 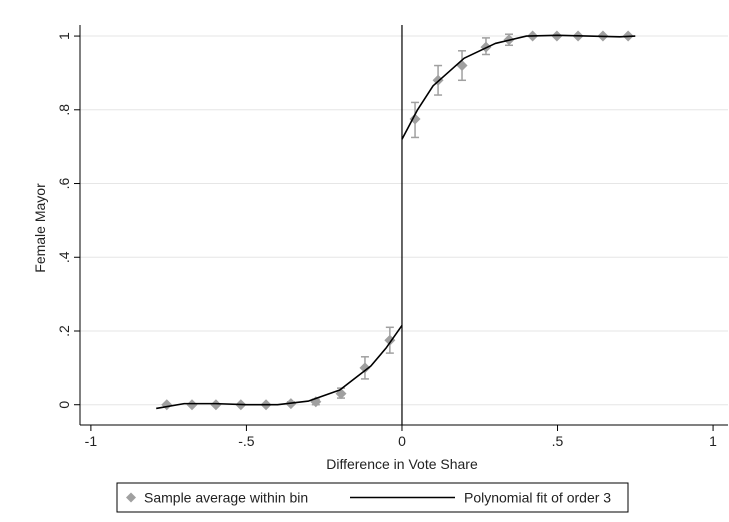 What do you see at coordinates (713, 441) in the screenshot?
I see `x-tick-label: 1` at bounding box center [713, 441].